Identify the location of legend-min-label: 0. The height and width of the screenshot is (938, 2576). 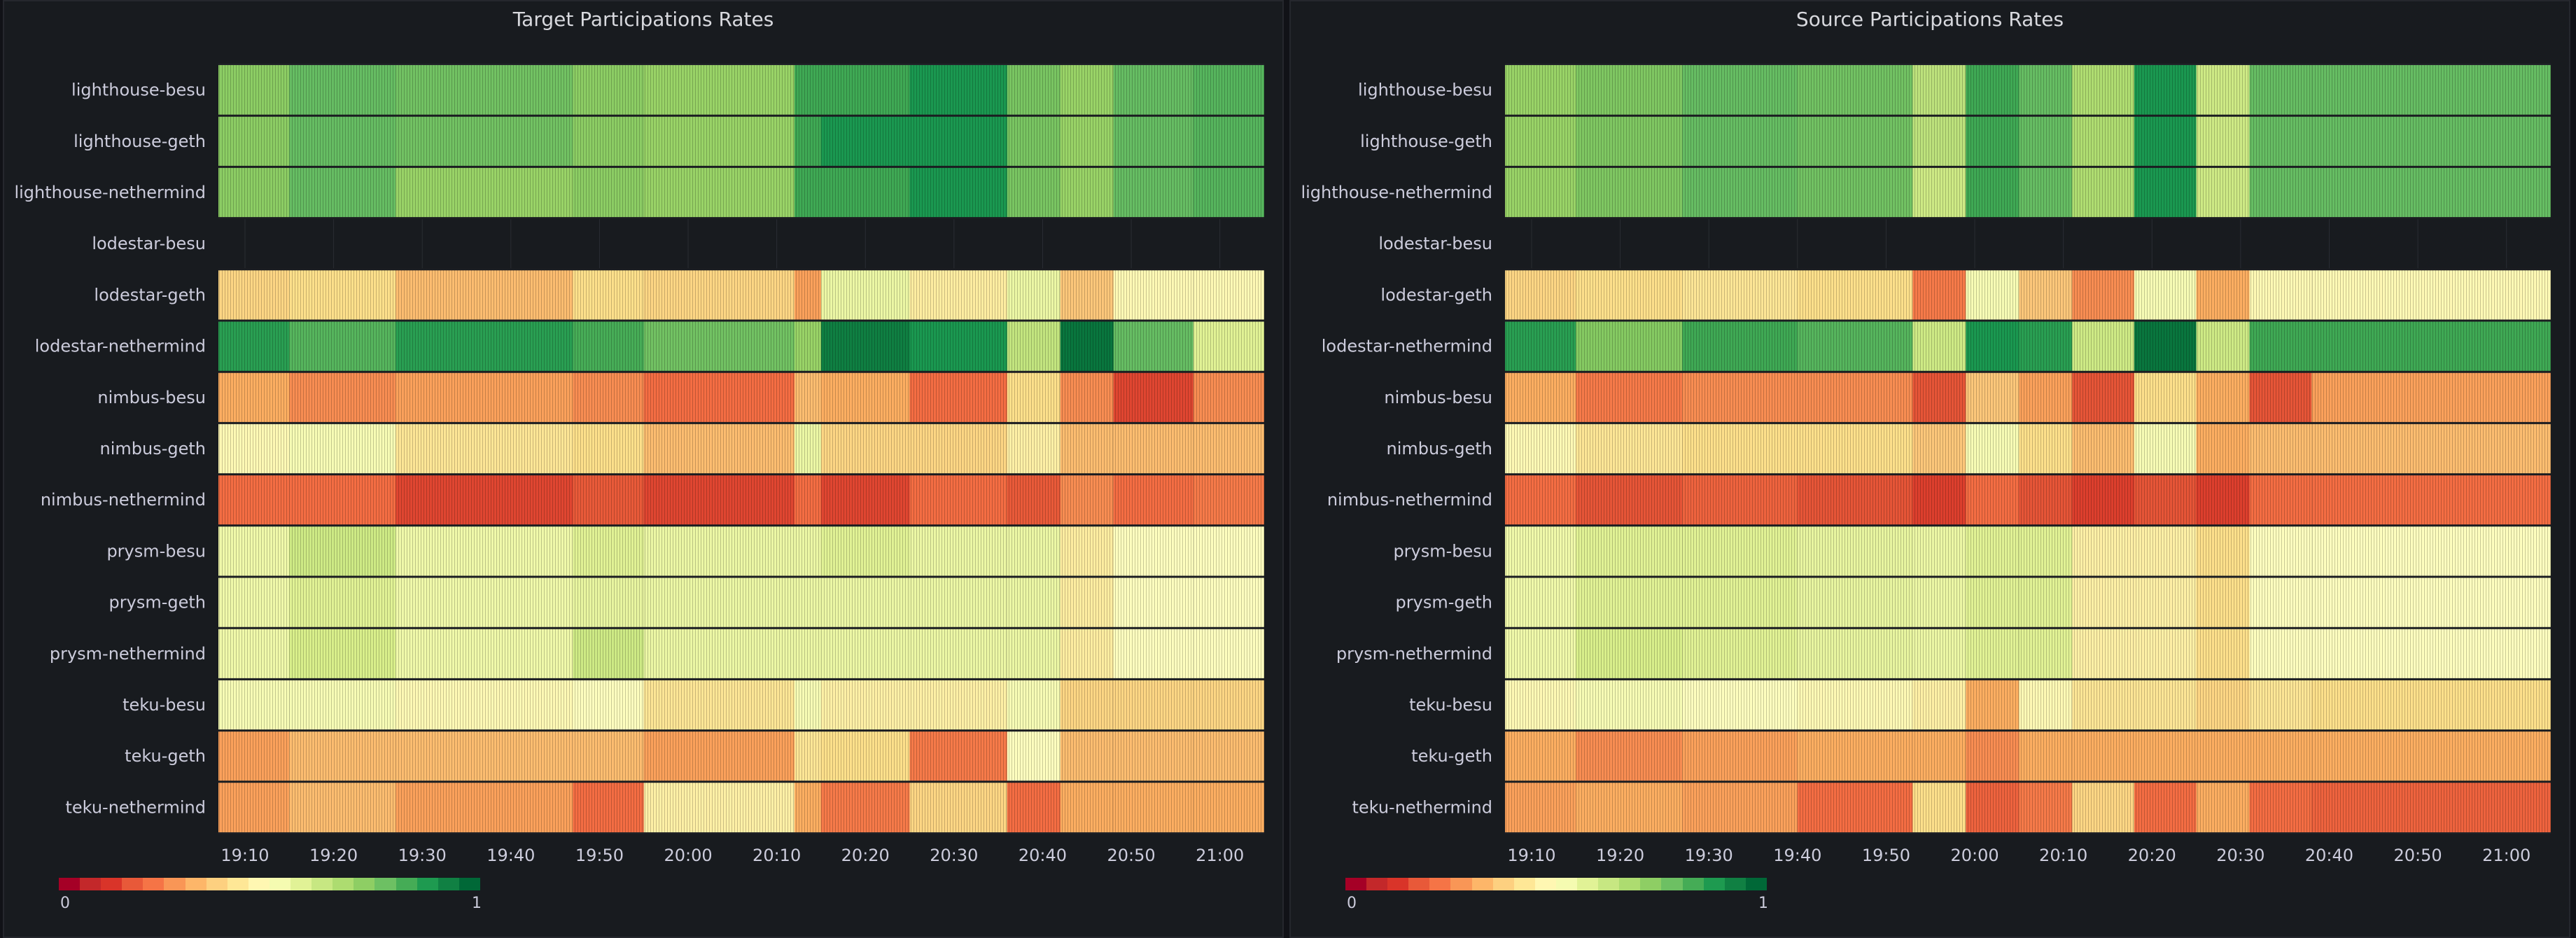
(1352, 903).